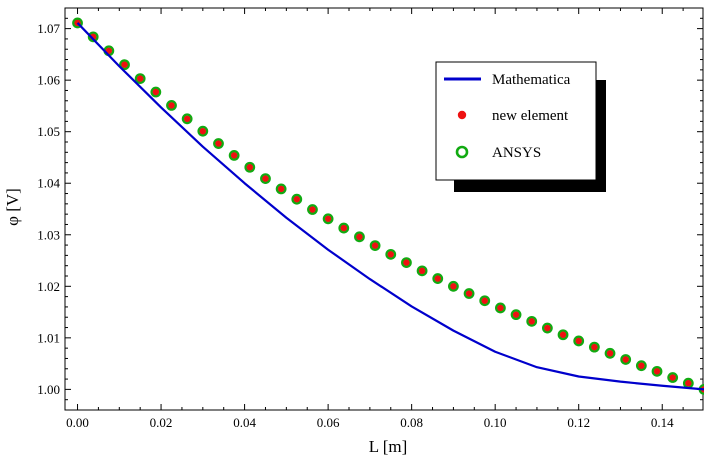 The height and width of the screenshot is (459, 704). I want to click on legend-circle-swatch, so click(462, 152).